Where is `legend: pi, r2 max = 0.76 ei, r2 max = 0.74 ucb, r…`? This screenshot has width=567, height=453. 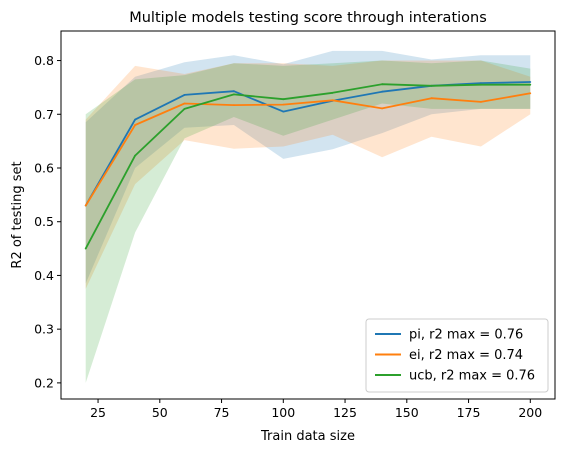 legend: pi, r2 max = 0.76 ei, r2 max = 0.74 ucb, r… is located at coordinates (457, 355).